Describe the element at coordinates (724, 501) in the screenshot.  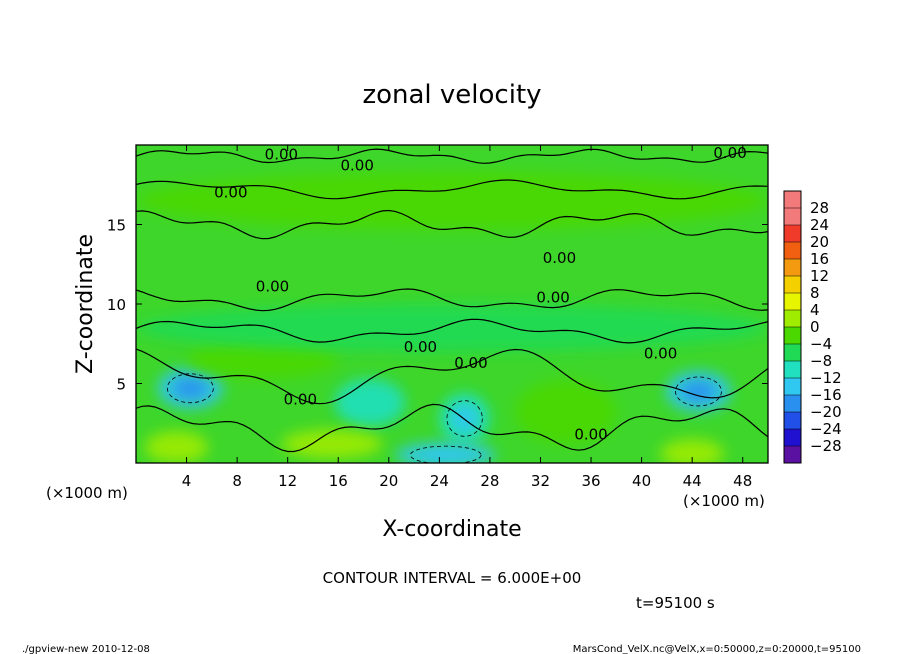
I see `x-unit-label-right: (×1000 m)` at that location.